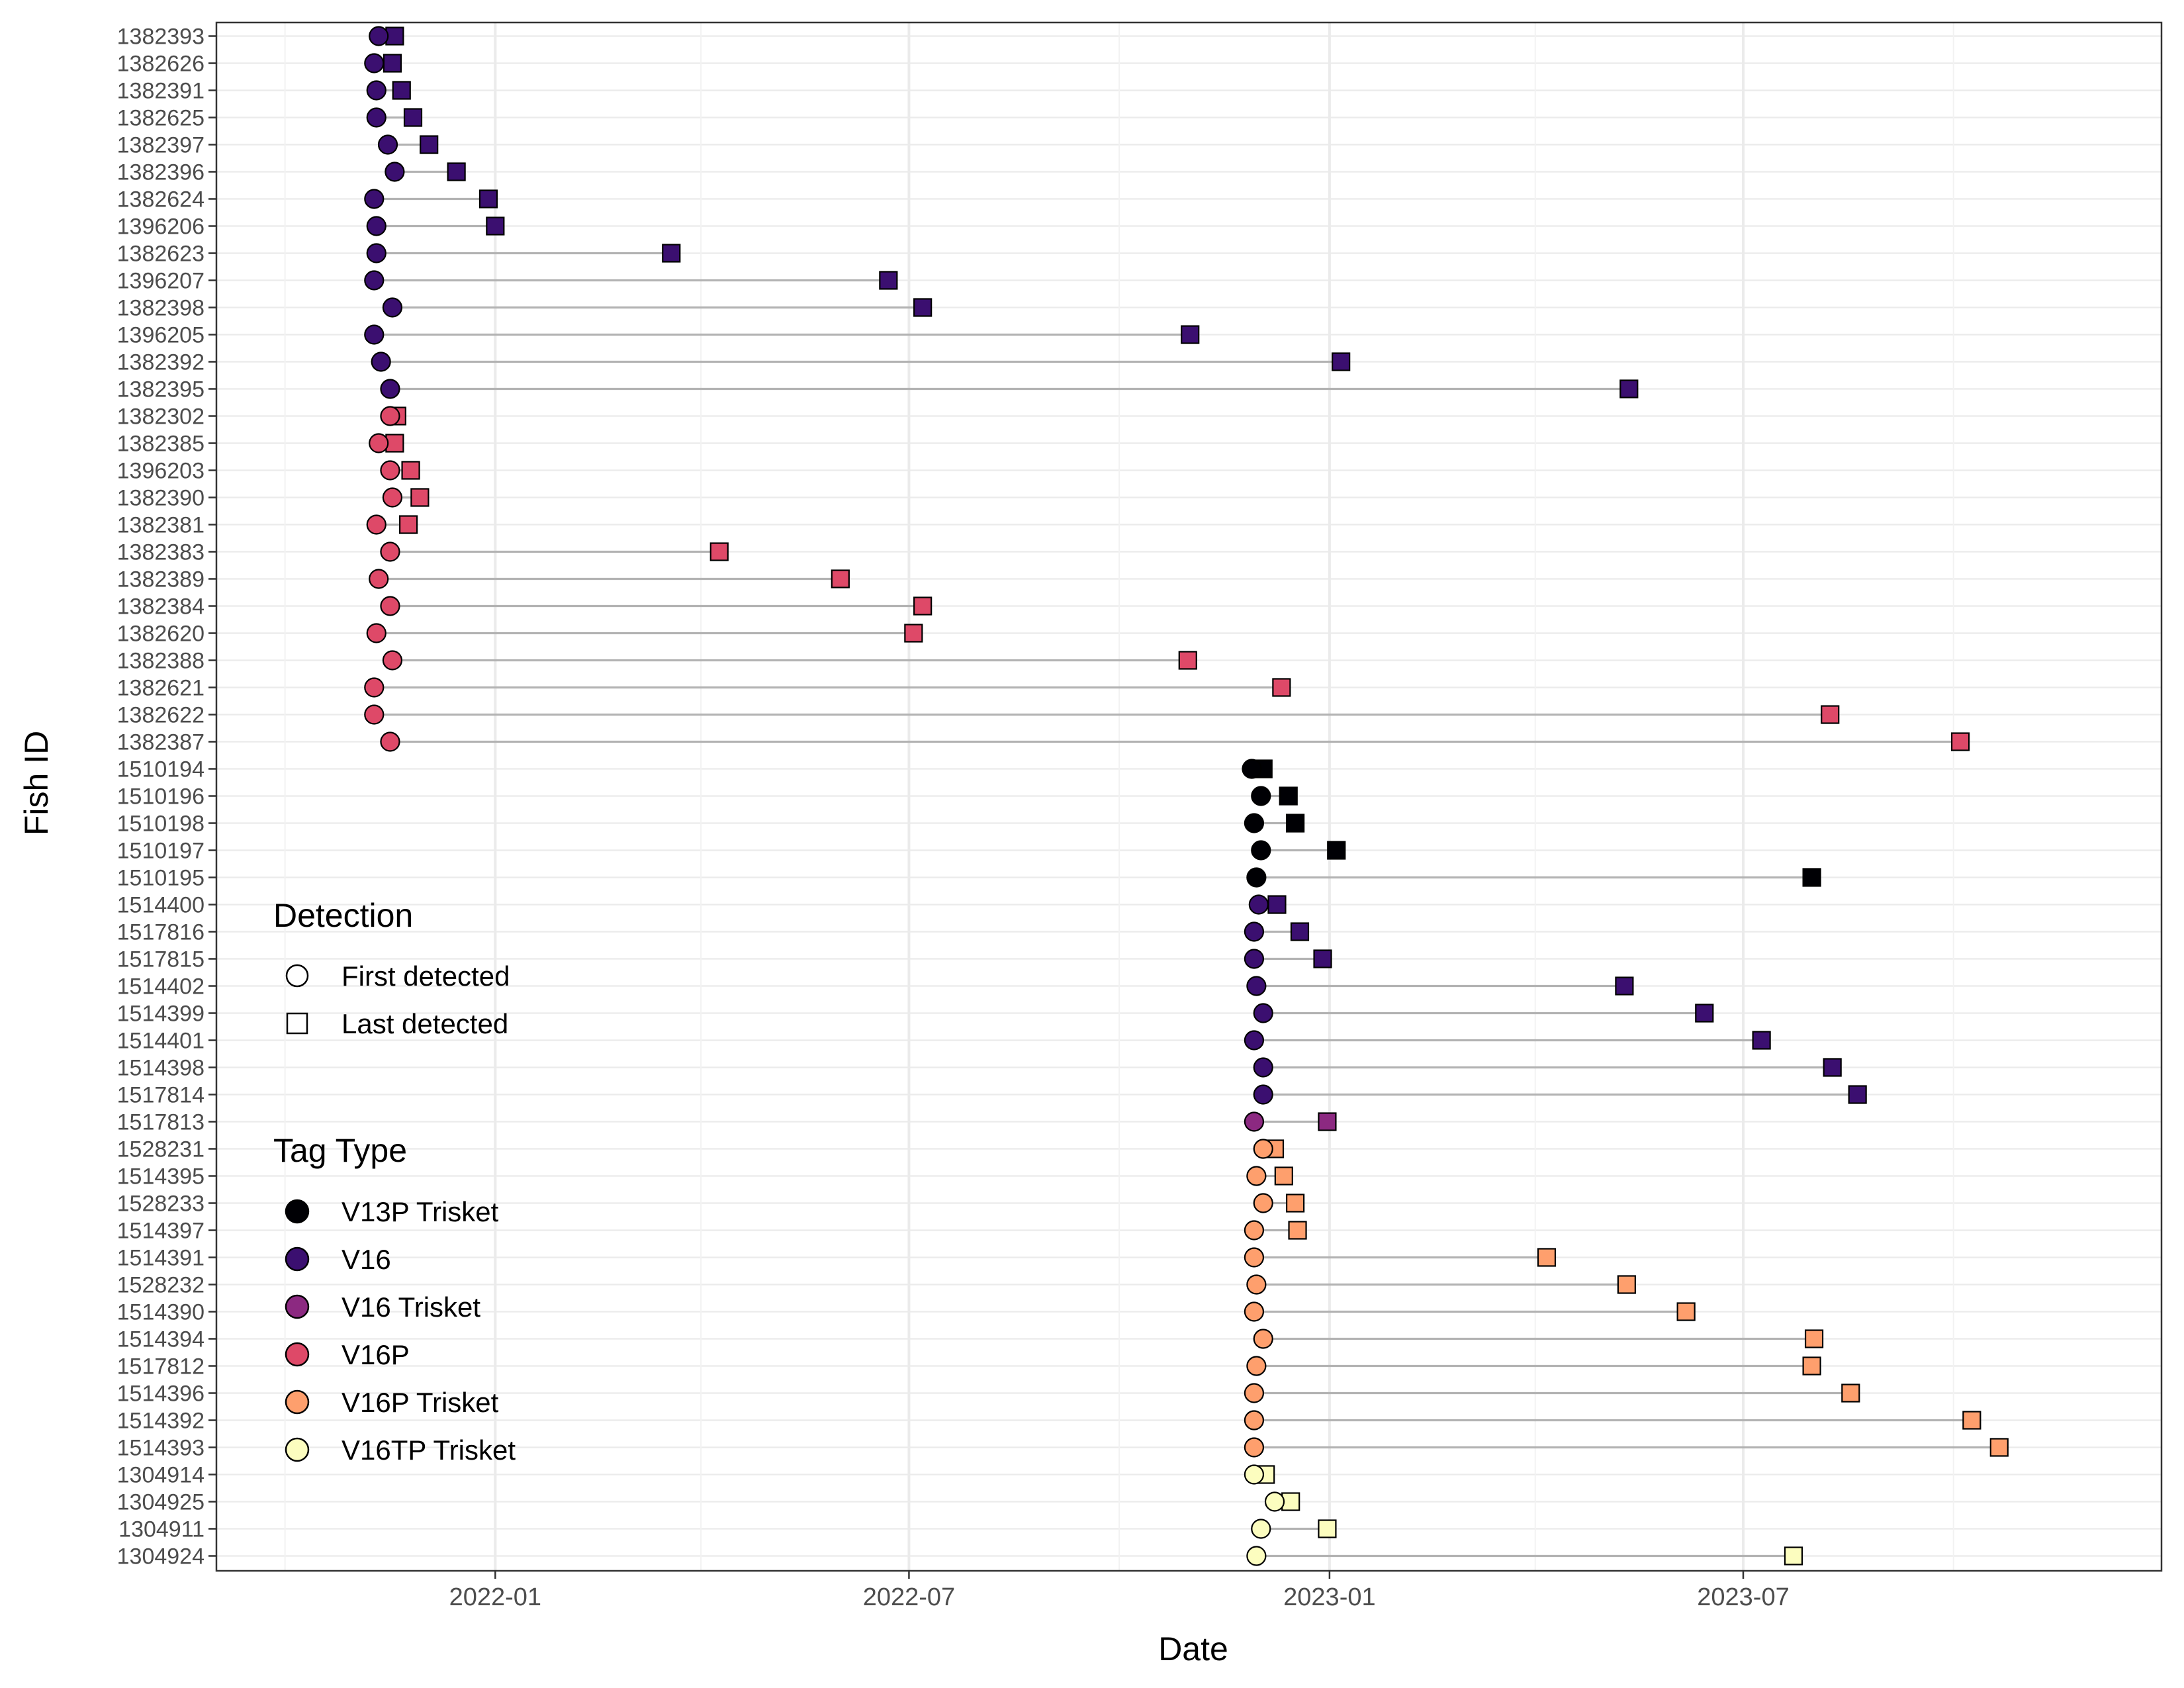 The width and height of the screenshot is (2184, 1688). Describe the element at coordinates (161, 1149) in the screenshot. I see `y-tick-label: 1528231` at that location.